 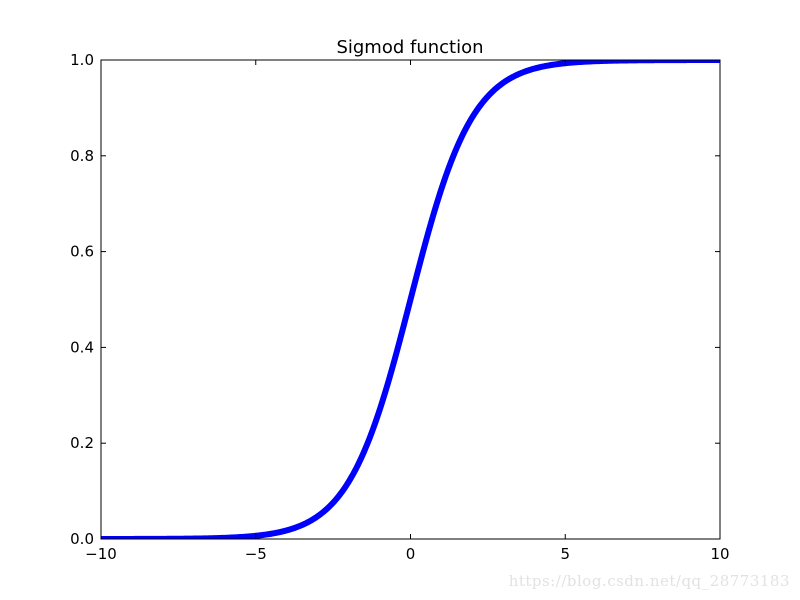 What do you see at coordinates (719, 554) in the screenshot?
I see `x-tick-label: 10` at bounding box center [719, 554].